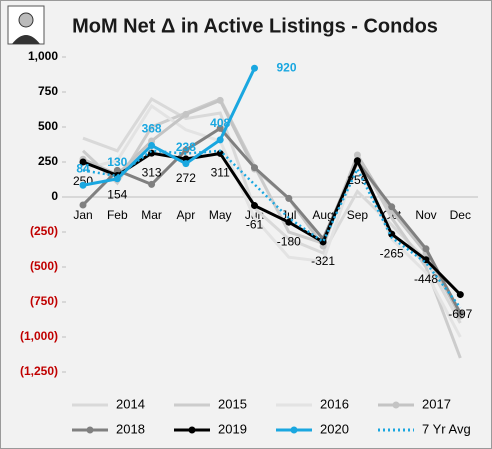  I want to click on x-tick-label: Nov, so click(425, 215).